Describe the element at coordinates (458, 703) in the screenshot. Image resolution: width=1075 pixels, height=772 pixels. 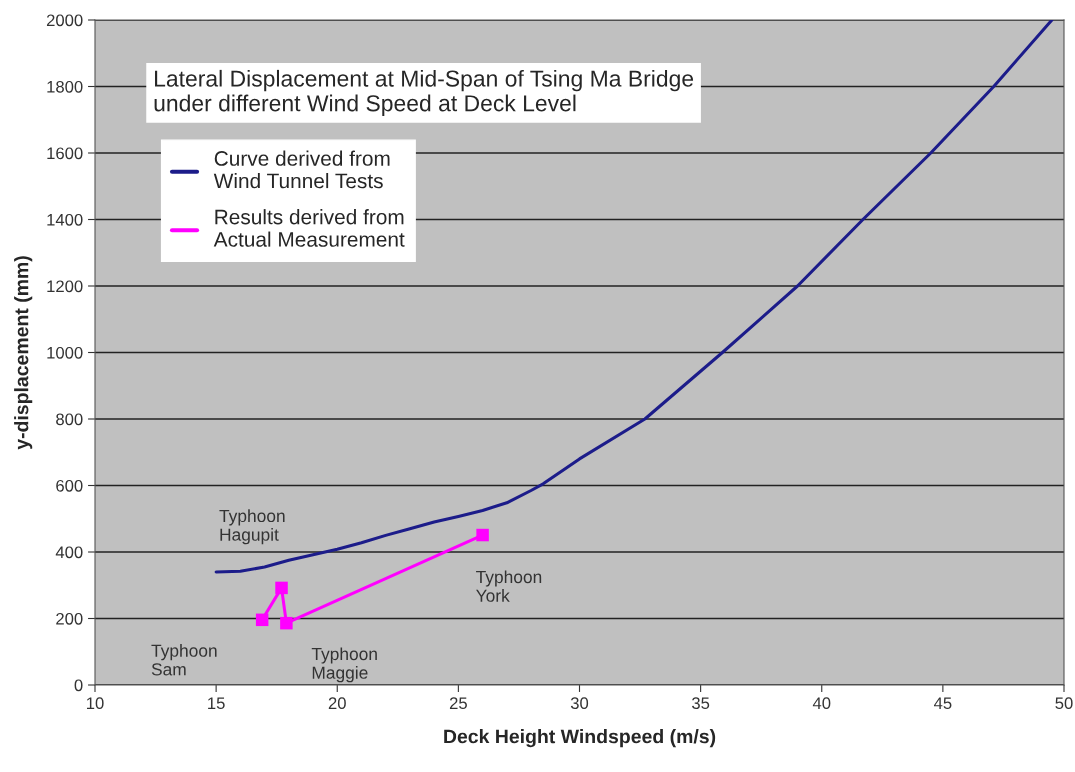
I see `x-tick-label: 25` at that location.